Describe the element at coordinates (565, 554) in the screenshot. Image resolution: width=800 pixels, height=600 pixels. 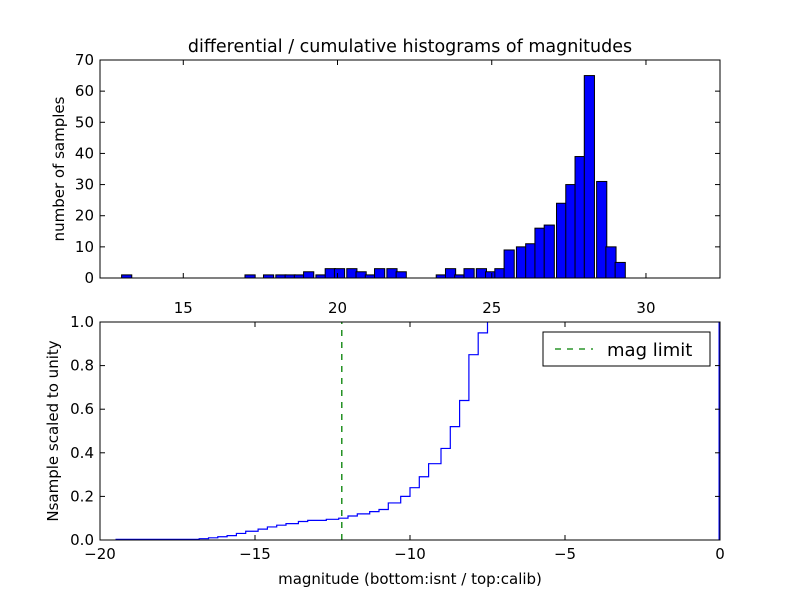
I see `bottom-x-tick-label: −5` at that location.